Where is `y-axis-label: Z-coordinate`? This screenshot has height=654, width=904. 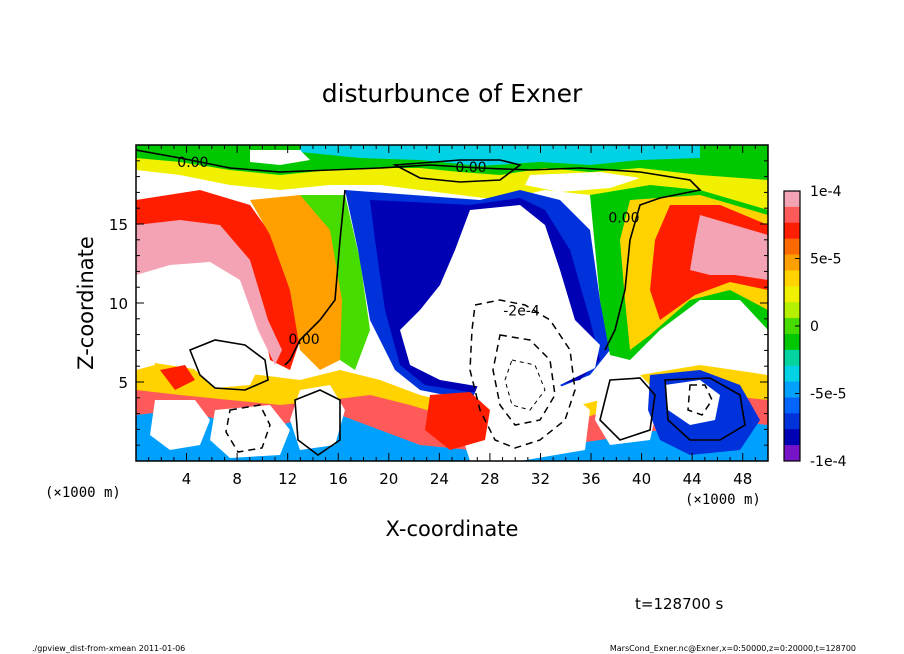 y-axis-label: Z-coordinate is located at coordinates (86, 303).